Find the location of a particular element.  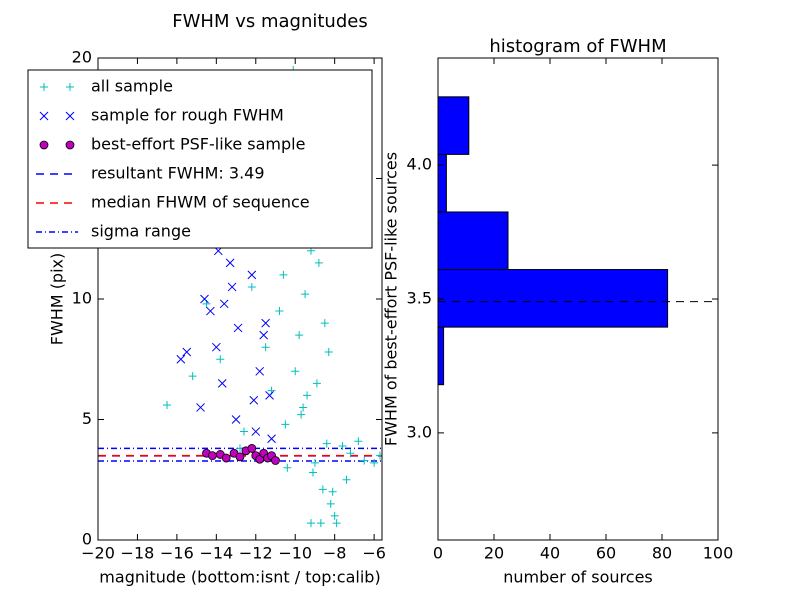

x-tick-label: −20 is located at coordinates (98, 553).